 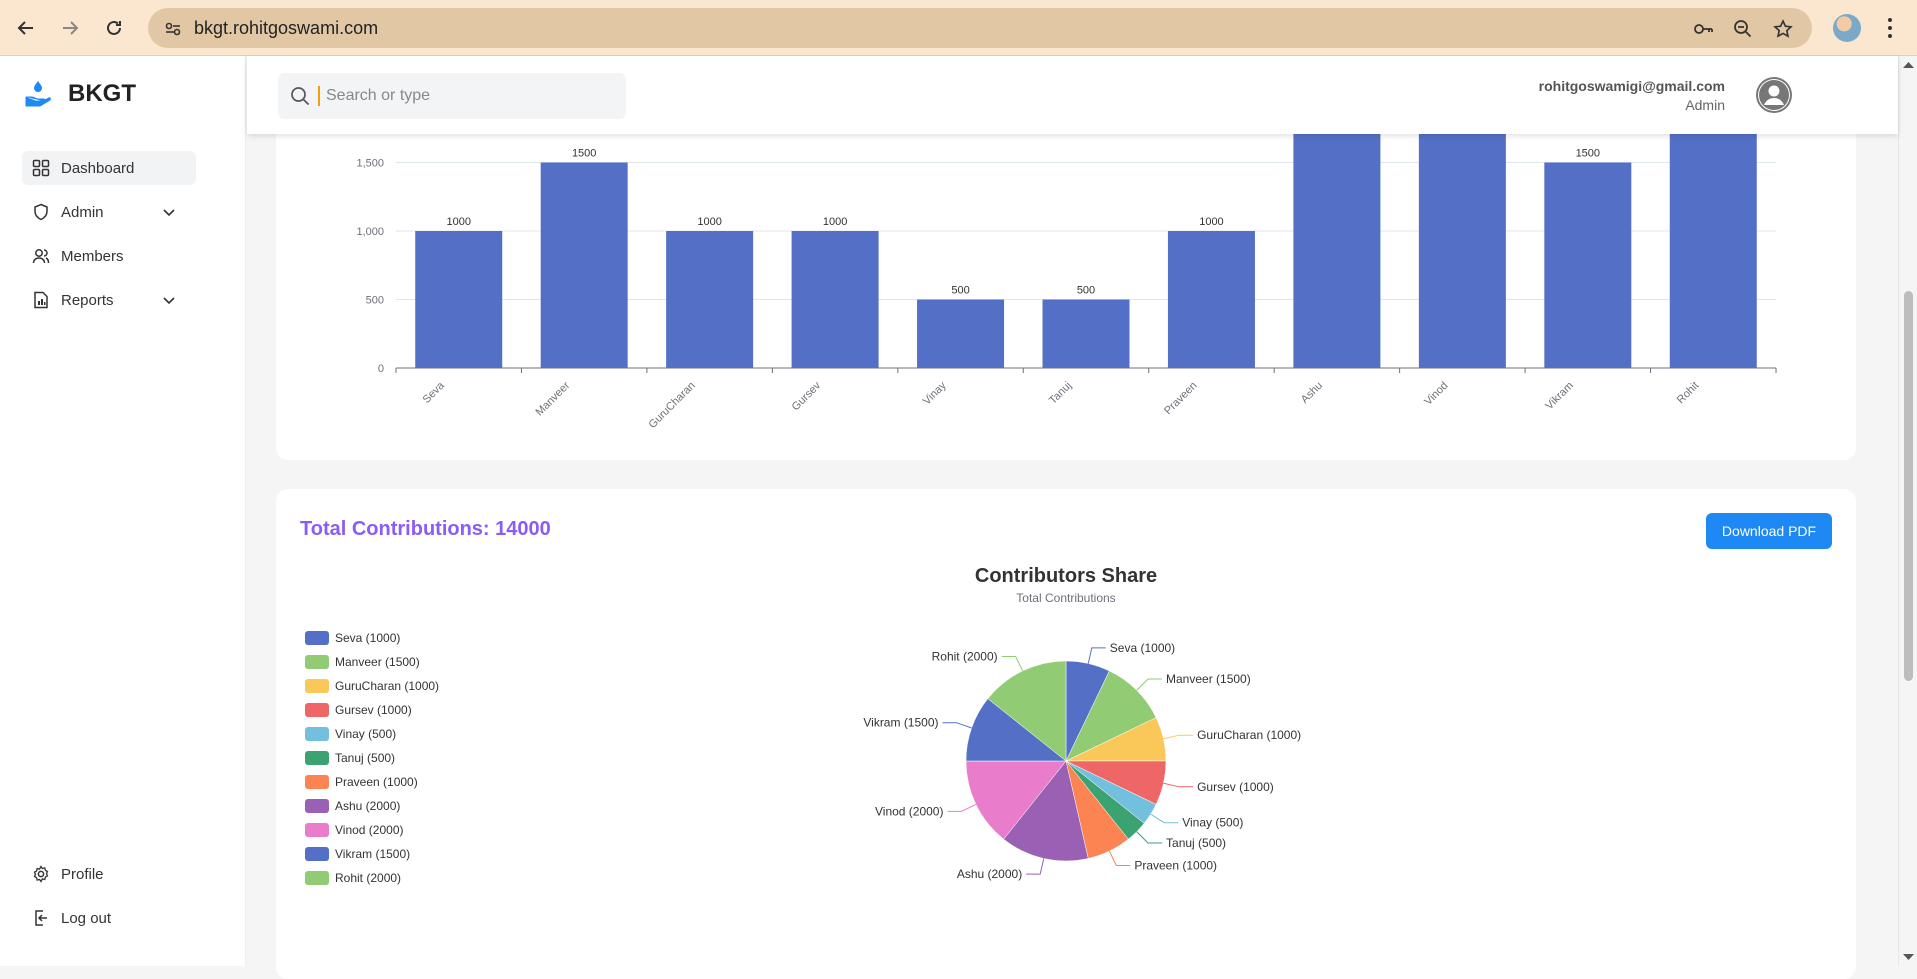 What do you see at coordinates (373, 710) in the screenshot?
I see `legend-entry: Gursev (1000)` at bounding box center [373, 710].